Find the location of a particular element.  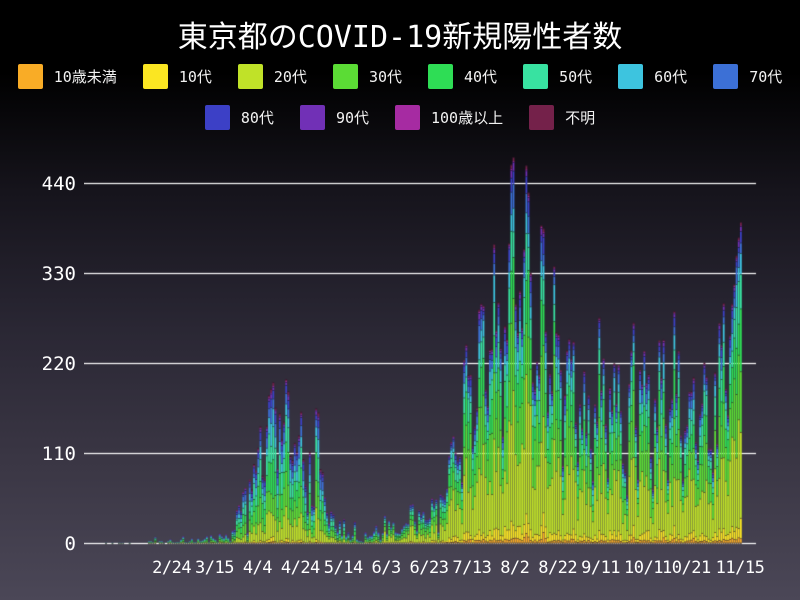

x-tick-label: 8/2 is located at coordinates (515, 568).